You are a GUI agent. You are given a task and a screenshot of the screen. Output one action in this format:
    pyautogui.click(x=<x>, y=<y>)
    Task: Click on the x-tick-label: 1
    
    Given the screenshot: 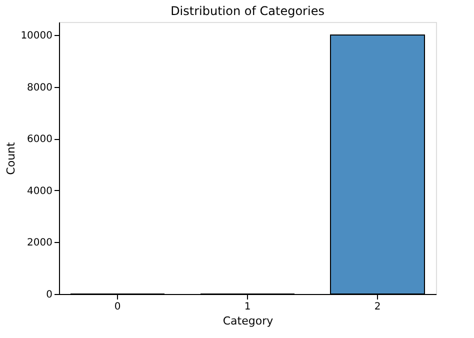 What is the action you would take?
    pyautogui.click(x=247, y=307)
    